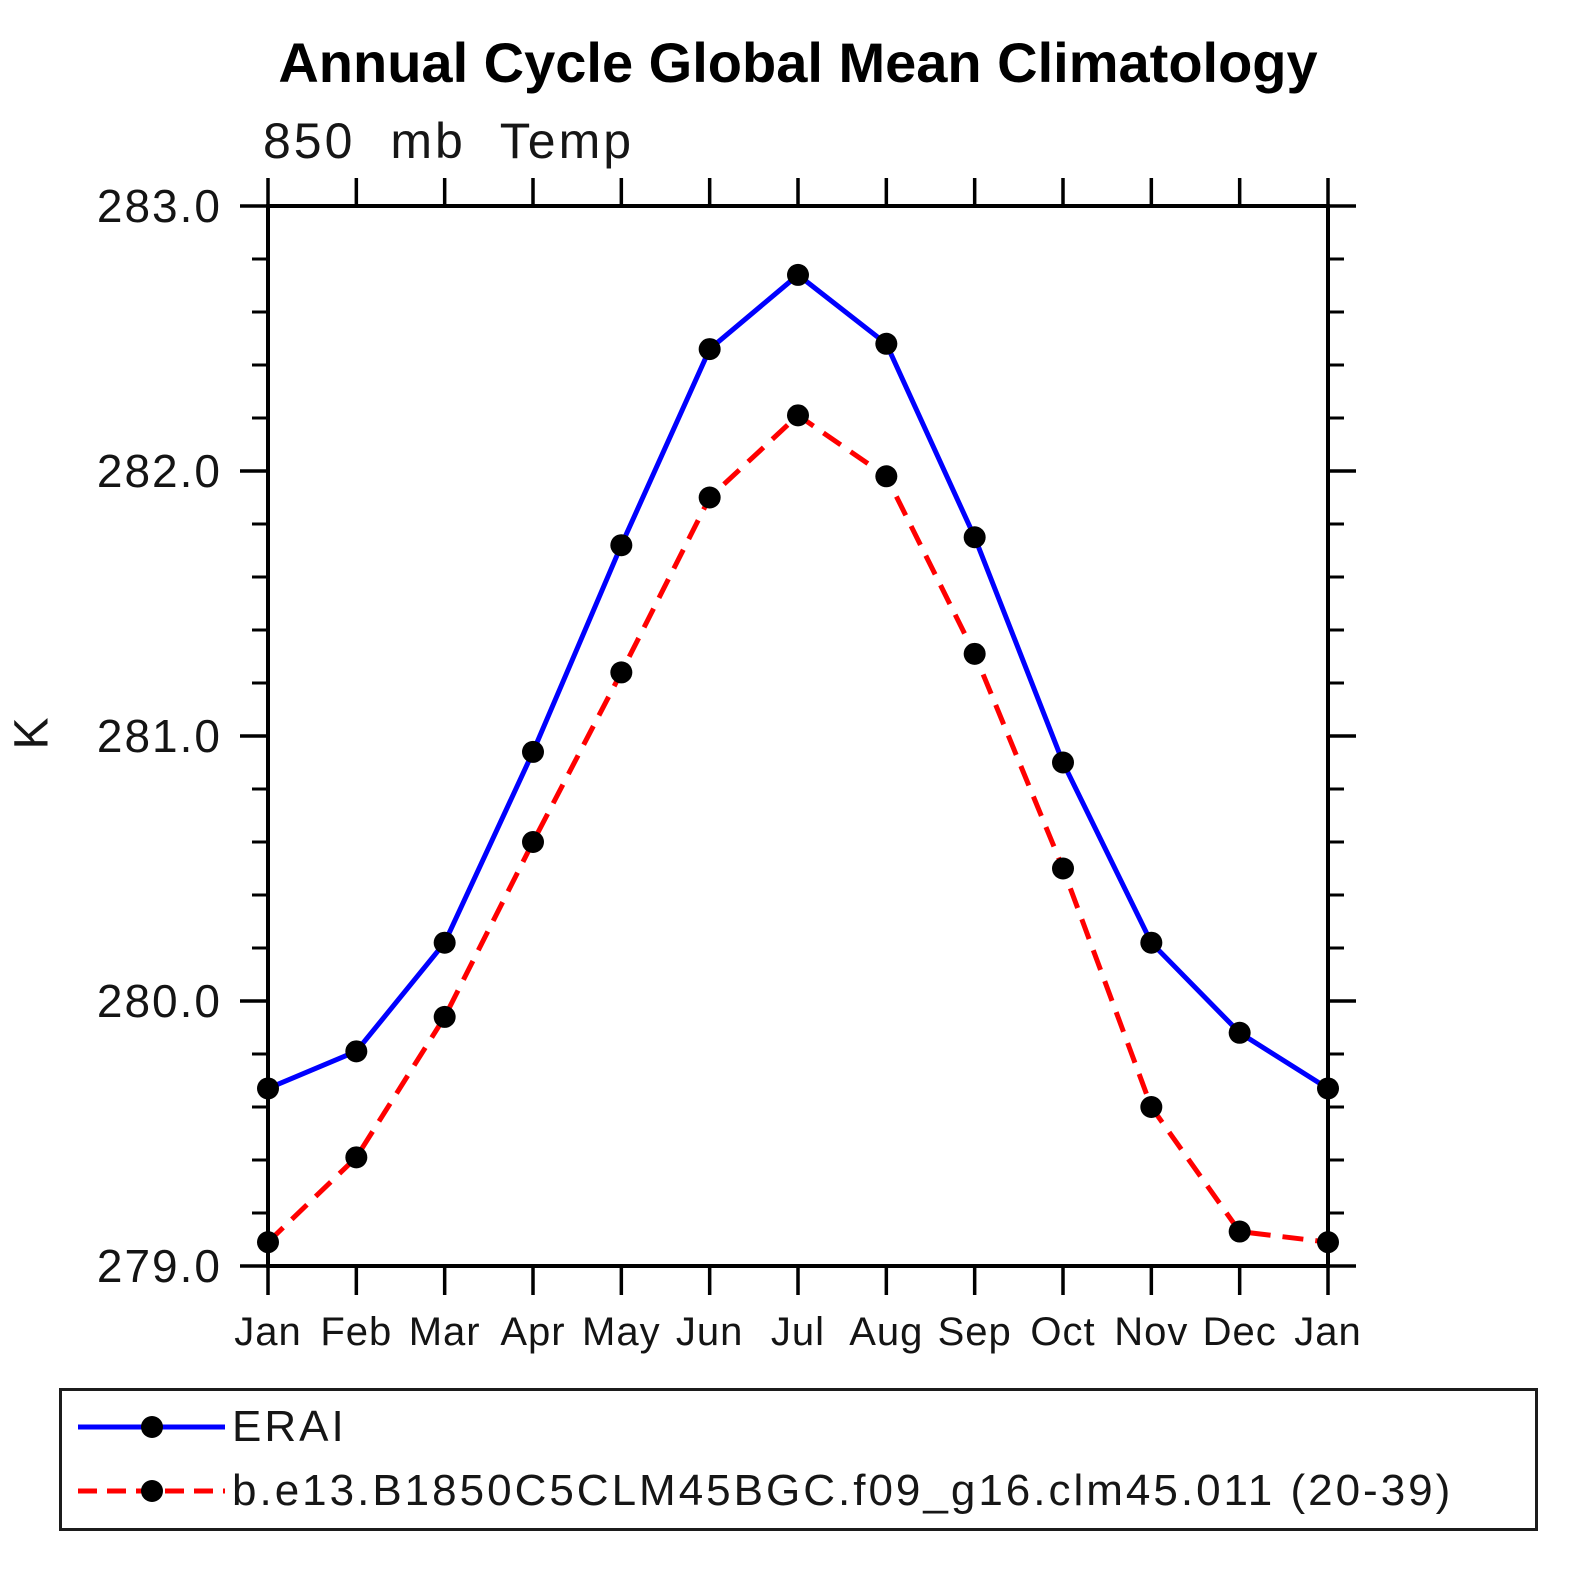 Image resolution: width=1574 pixels, height=1574 pixels. Describe the element at coordinates (798, 1332) in the screenshot. I see `x-tick-label: Jul` at that location.